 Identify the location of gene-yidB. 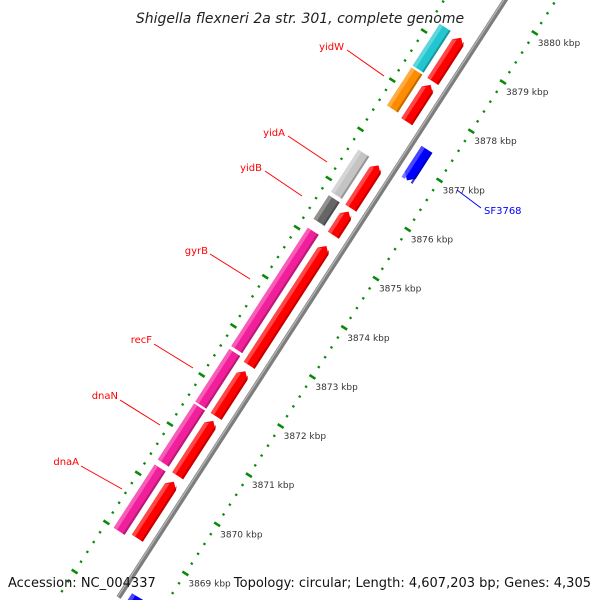
(340, 223).